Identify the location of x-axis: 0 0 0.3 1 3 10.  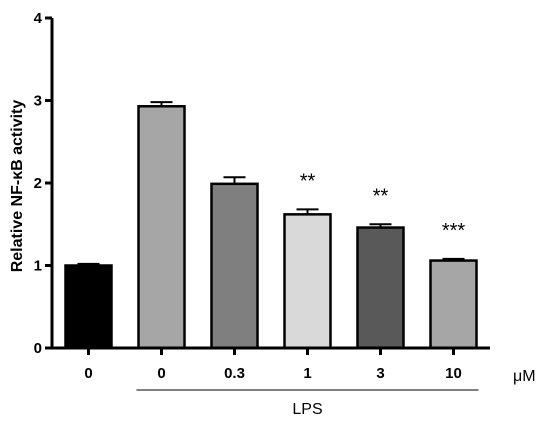
(270, 364).